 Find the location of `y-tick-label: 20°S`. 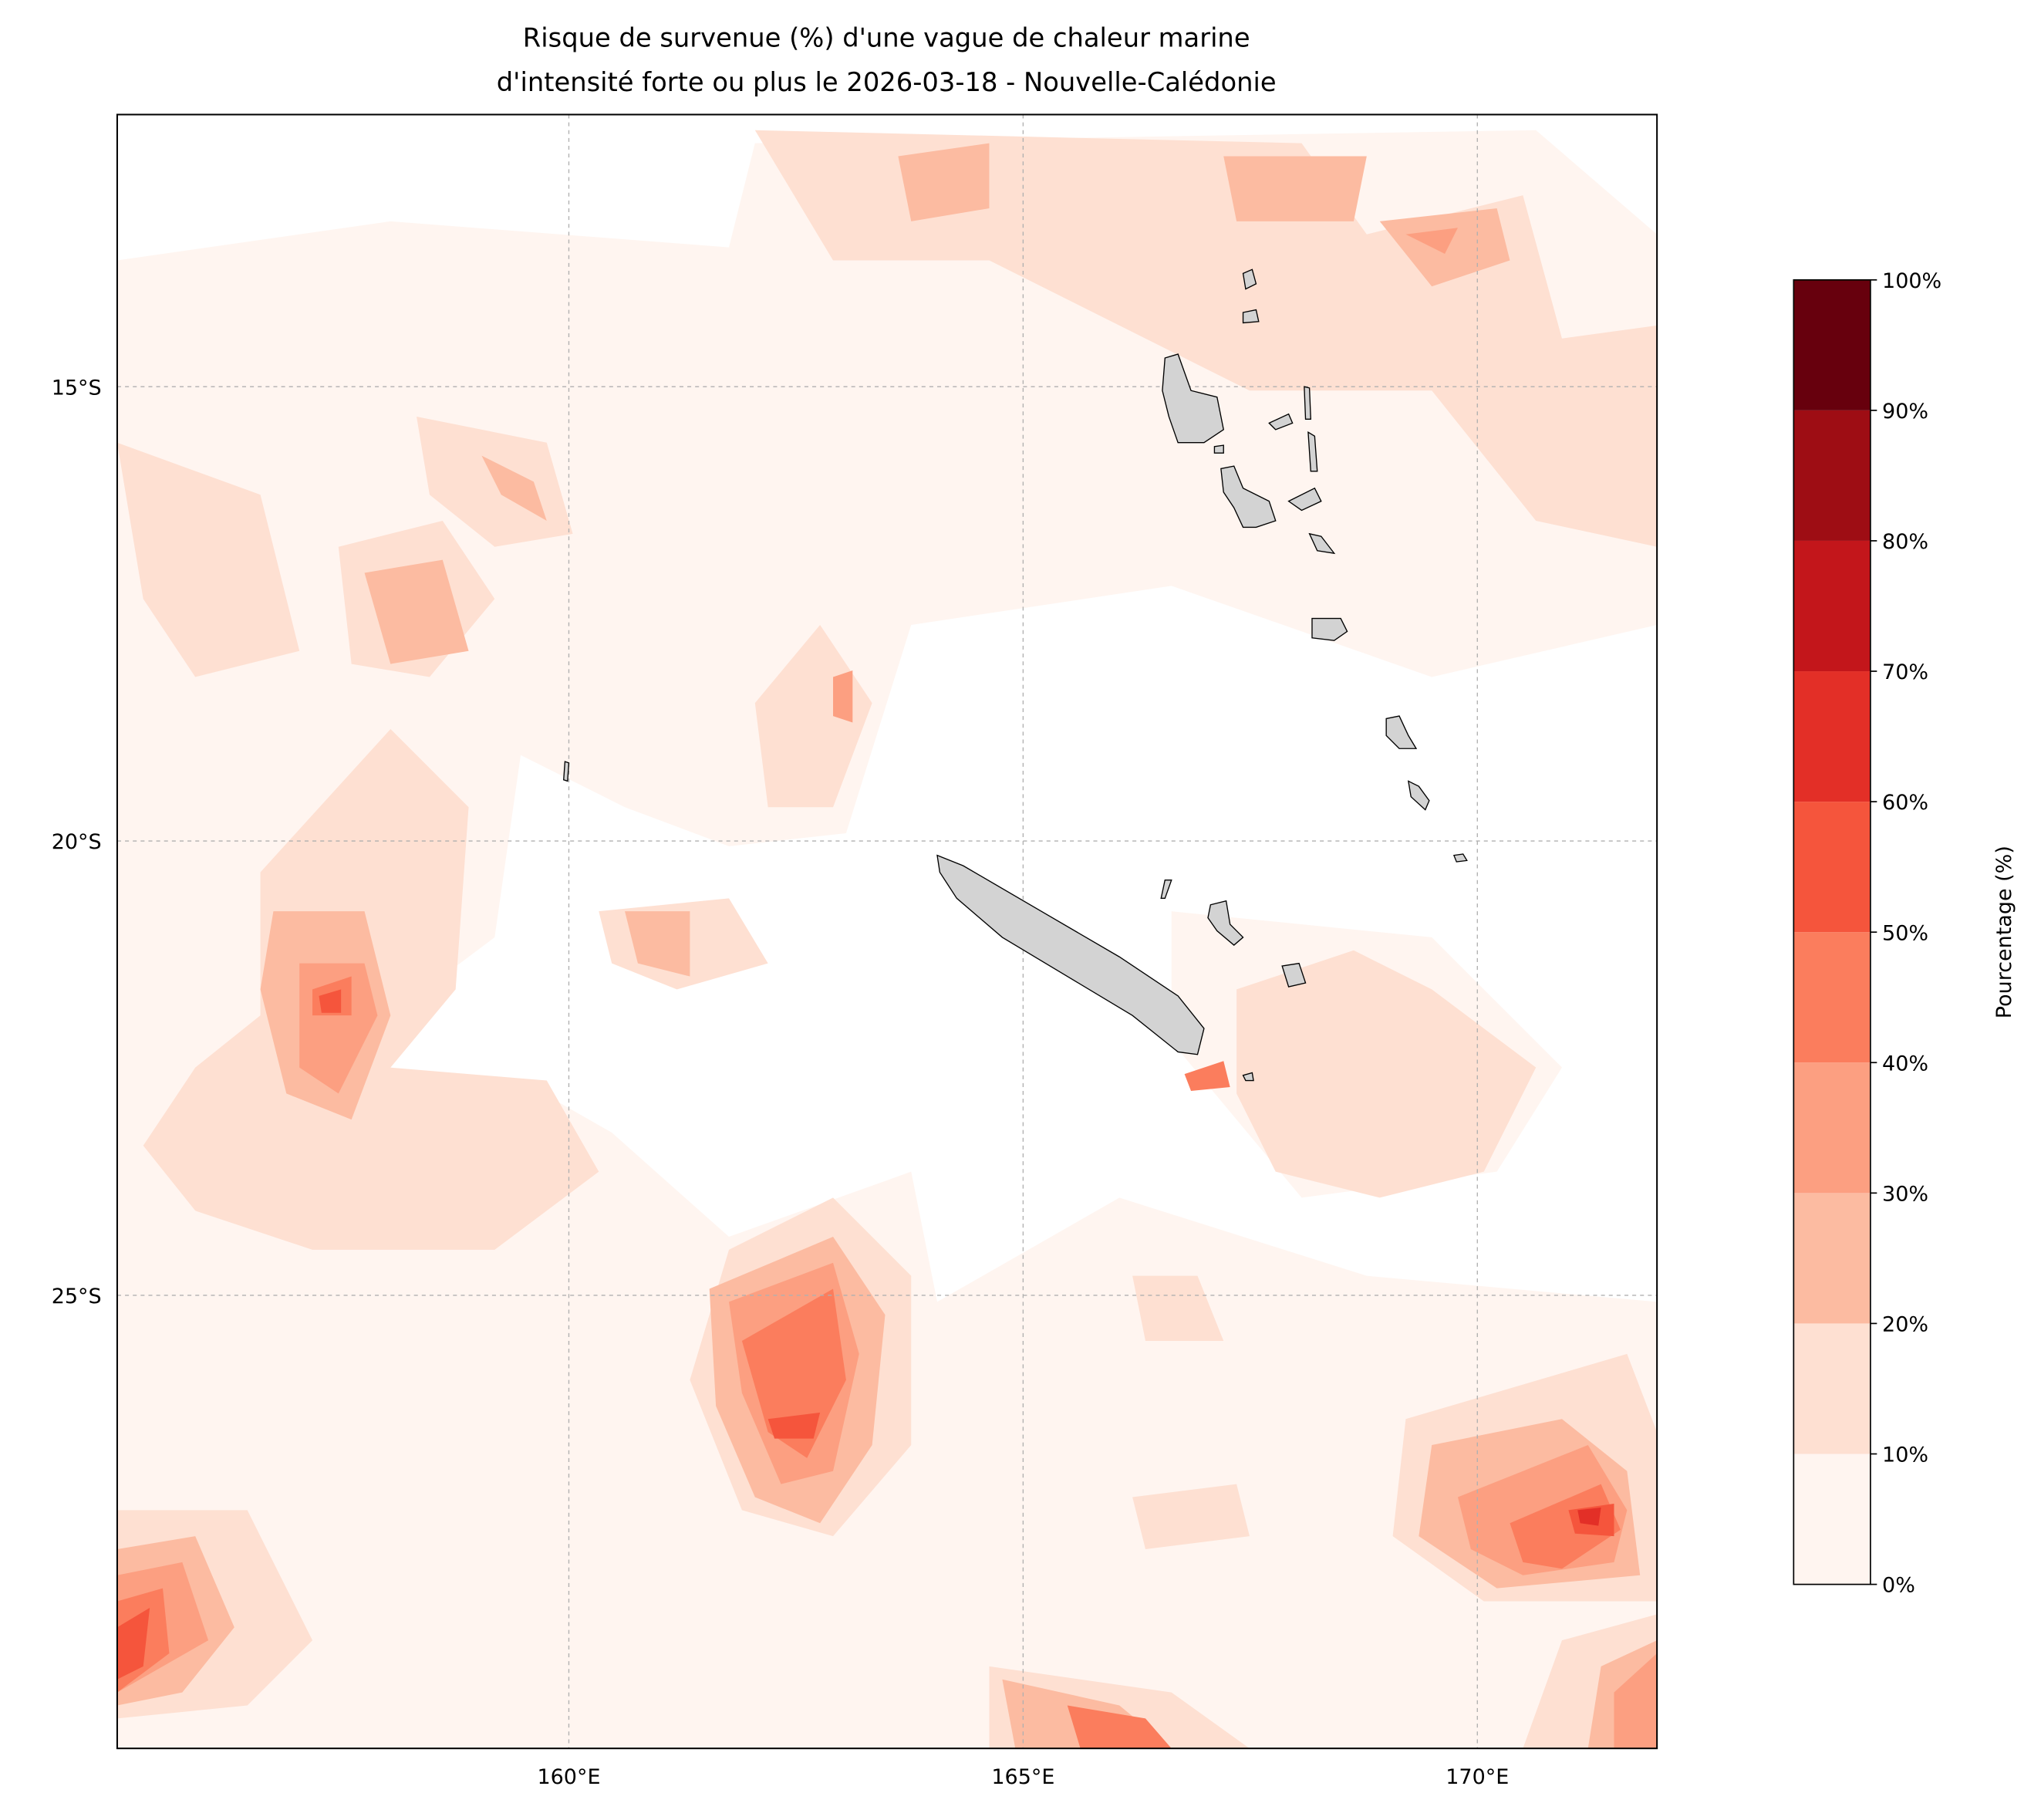

y-tick-label: 20°S is located at coordinates (77, 842).